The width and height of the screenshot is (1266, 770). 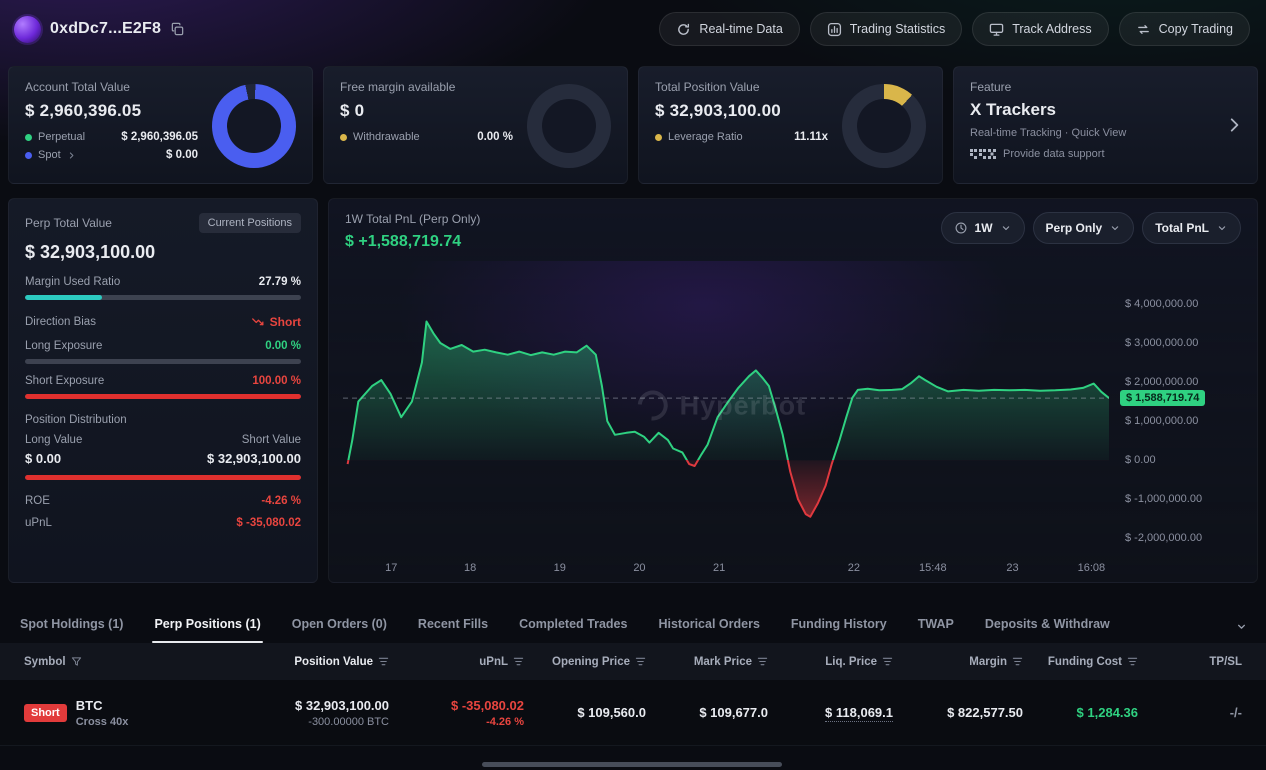 What do you see at coordinates (1080, 662) in the screenshot?
I see `header-funding-cost: Funding Cost` at bounding box center [1080, 662].